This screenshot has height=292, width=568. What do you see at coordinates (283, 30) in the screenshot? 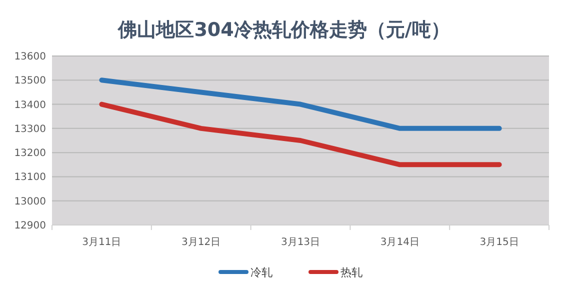
I see `chart-title: 佛山地区304冷热轧价格走势（元/吨）` at bounding box center [283, 30].